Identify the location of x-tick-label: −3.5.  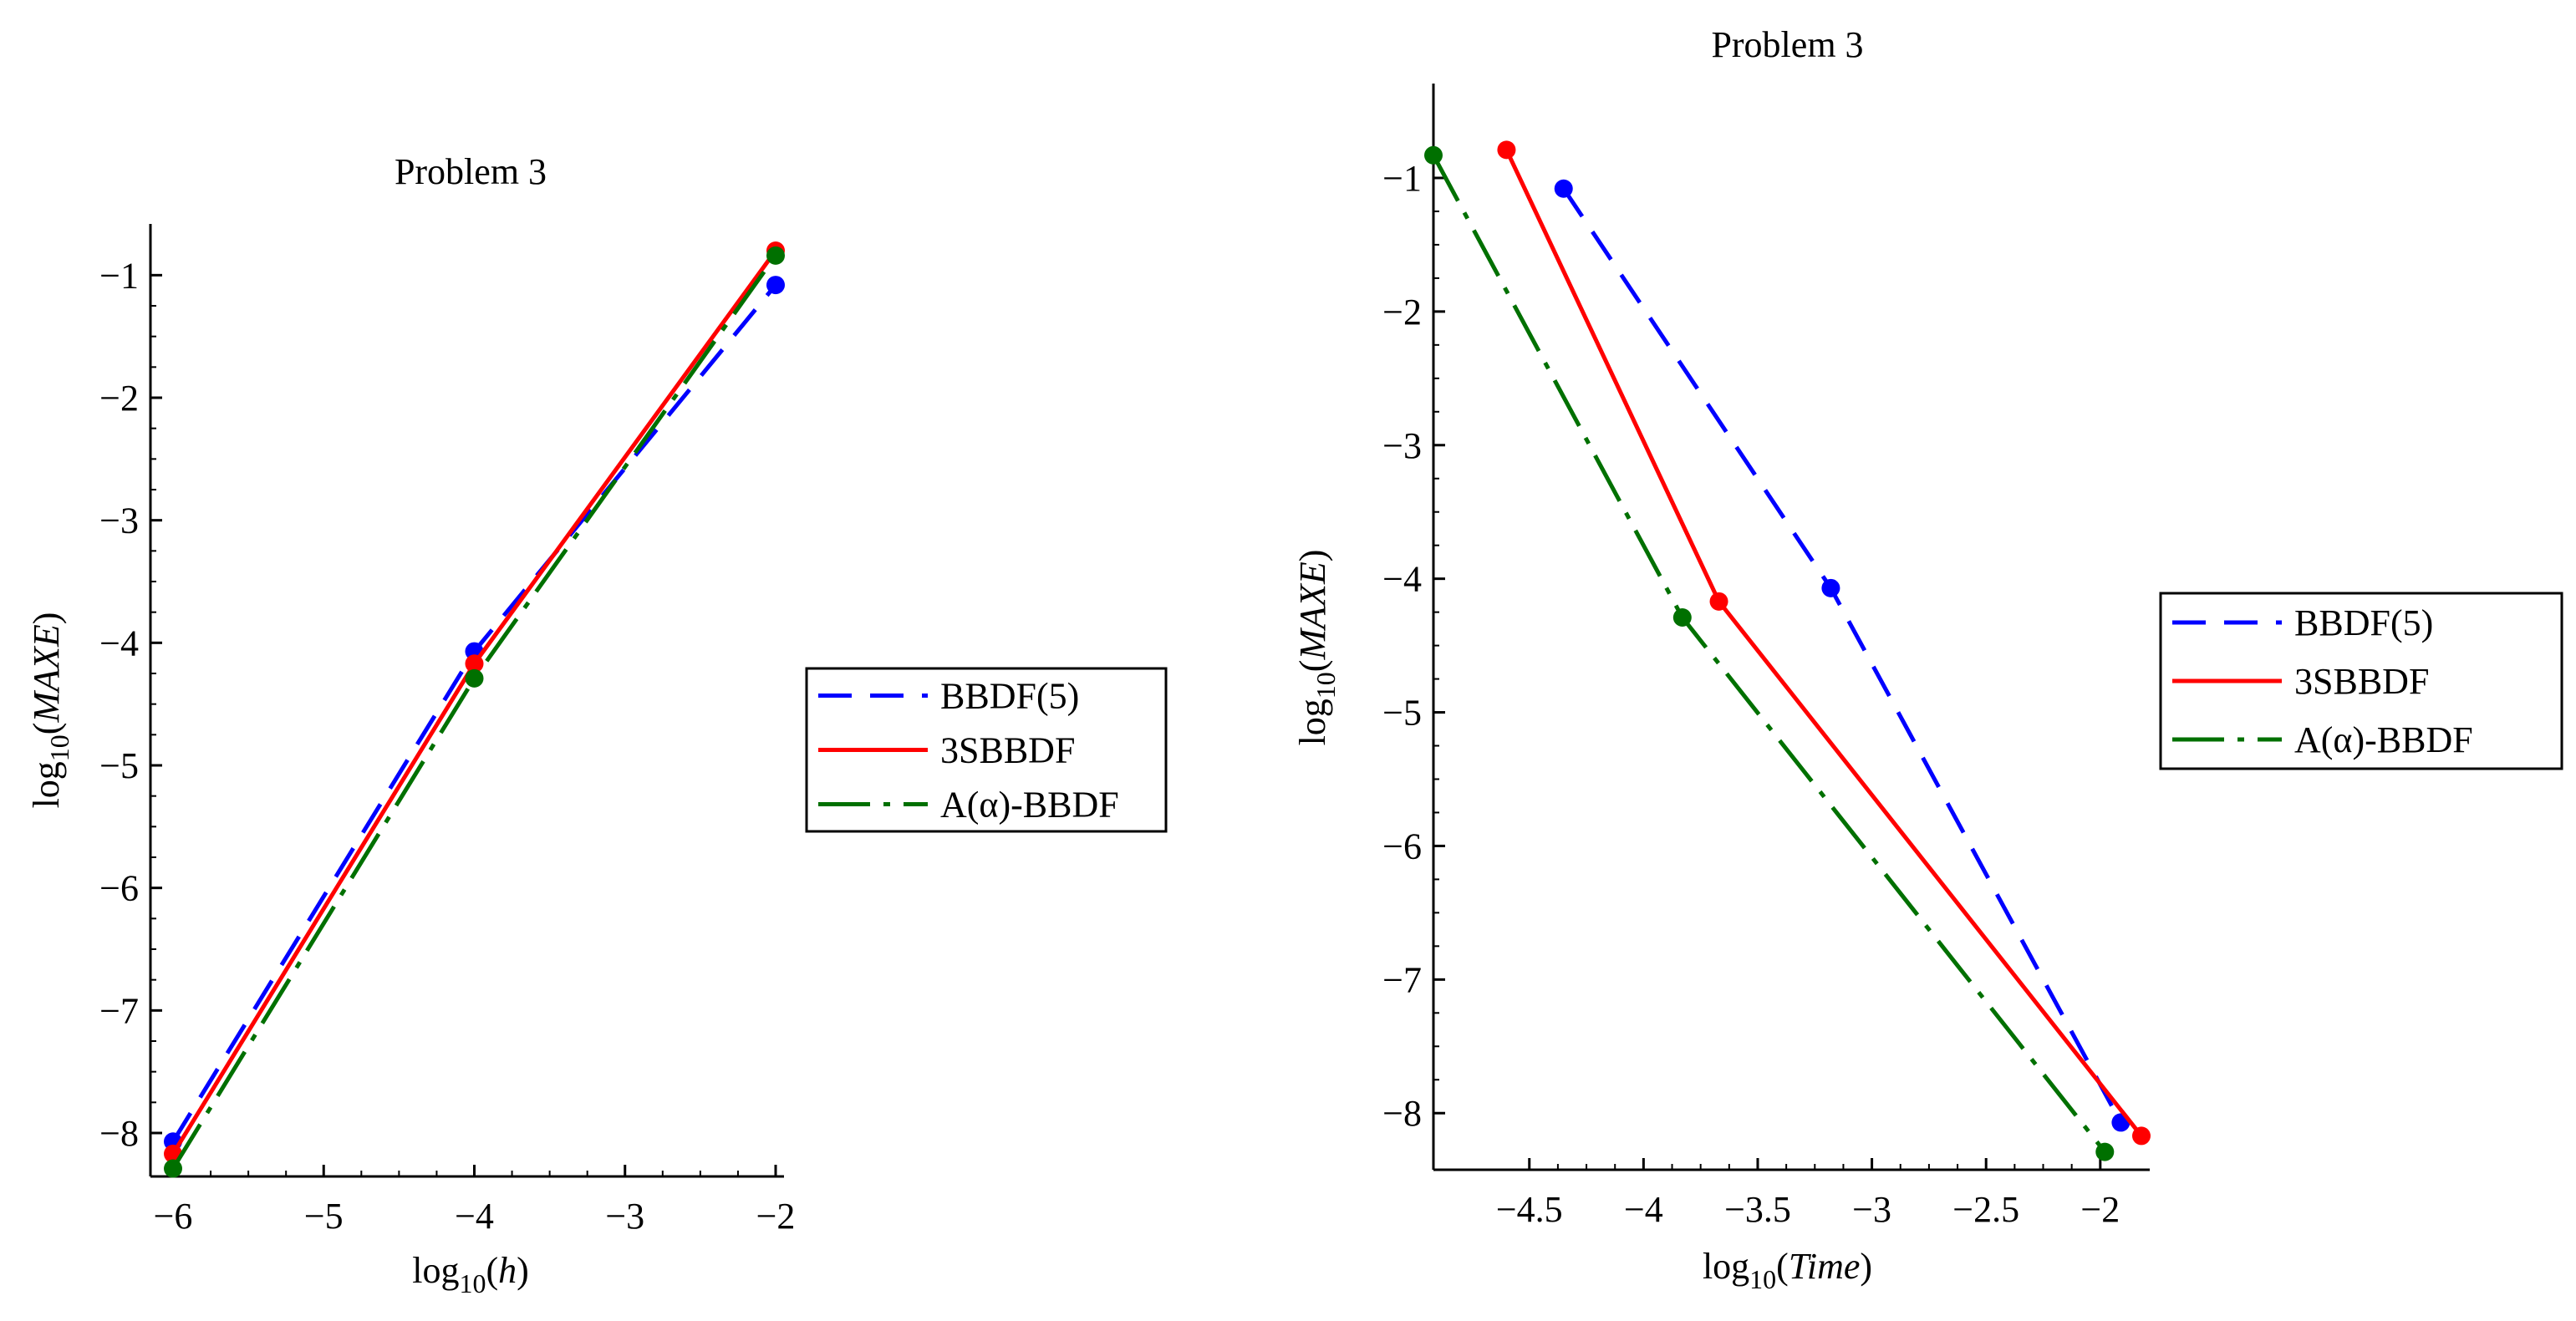
(1757, 1209).